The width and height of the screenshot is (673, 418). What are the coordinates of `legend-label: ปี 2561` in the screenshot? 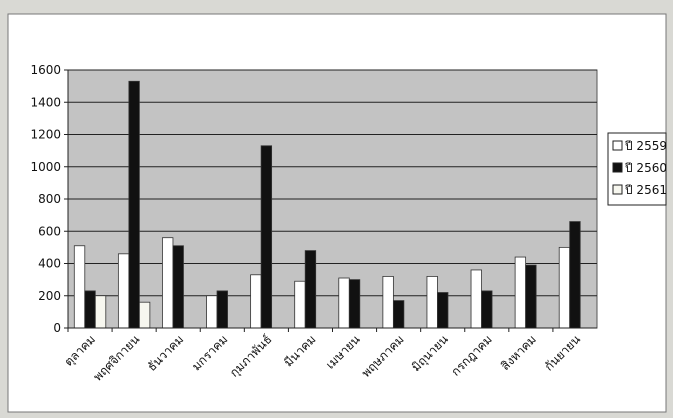 It's located at (645, 190).